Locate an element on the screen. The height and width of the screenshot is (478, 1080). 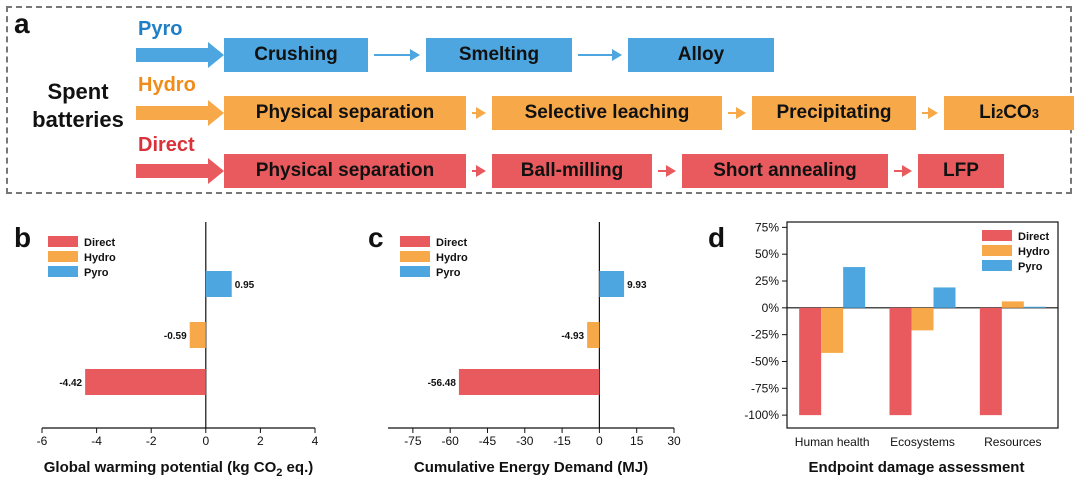
chart-b-data-label: -0.59 is located at coordinates (175, 336).